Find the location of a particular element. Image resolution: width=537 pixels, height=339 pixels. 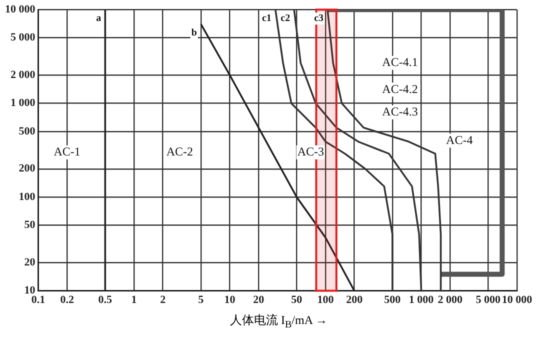

annotation: AC-1 is located at coordinates (67, 151).